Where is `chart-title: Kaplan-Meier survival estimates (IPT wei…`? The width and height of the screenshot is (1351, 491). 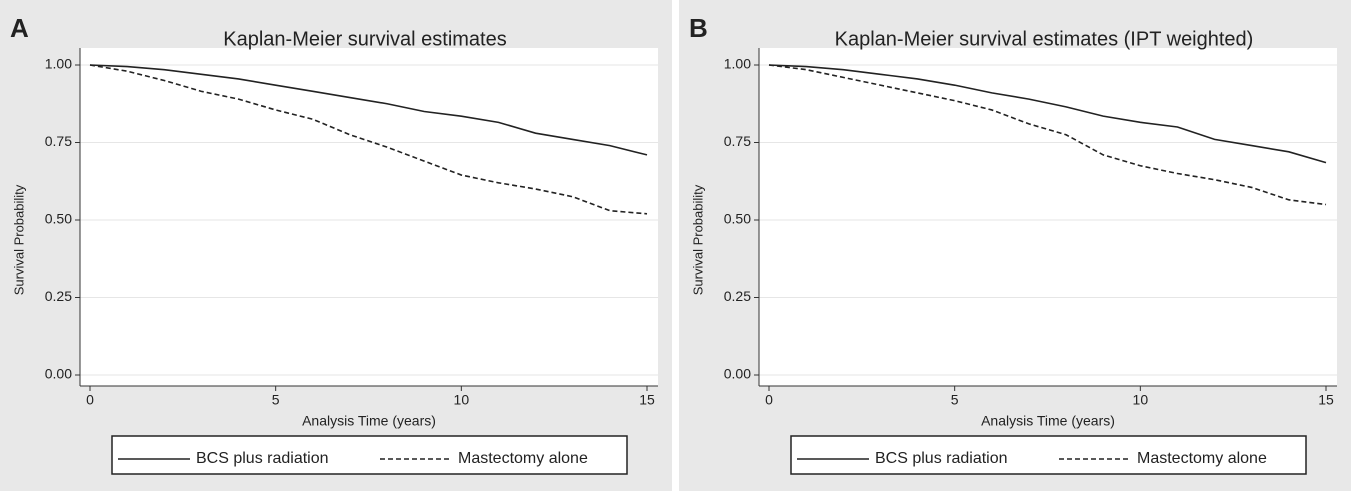
chart-title: Kaplan-Meier survival estimates (IPT wei… is located at coordinates (1044, 39).